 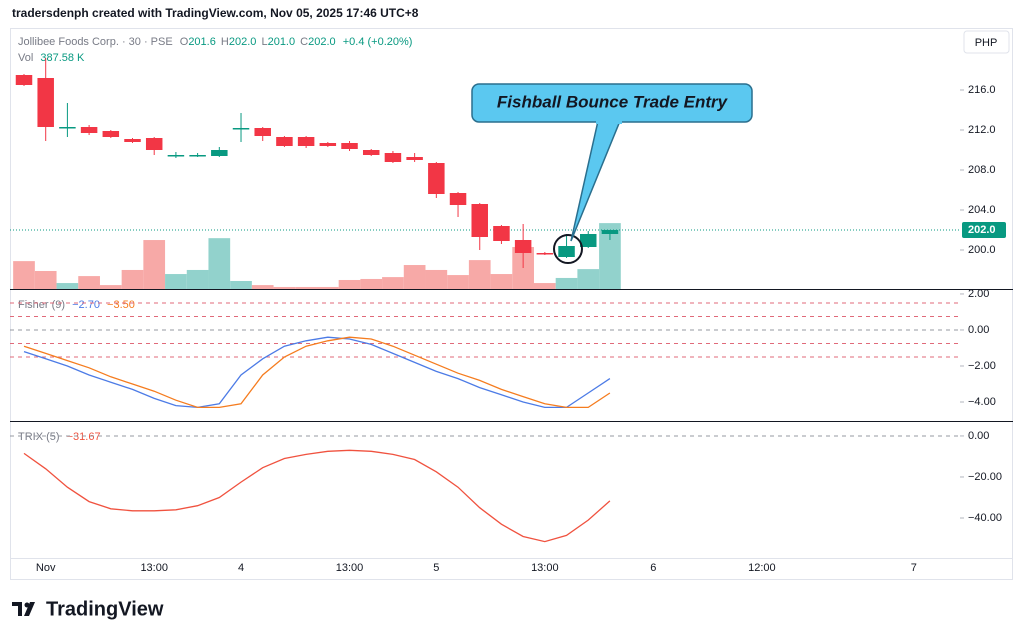 I want to click on trix-legend: TRIX (5) −31.67, so click(x=59, y=437).